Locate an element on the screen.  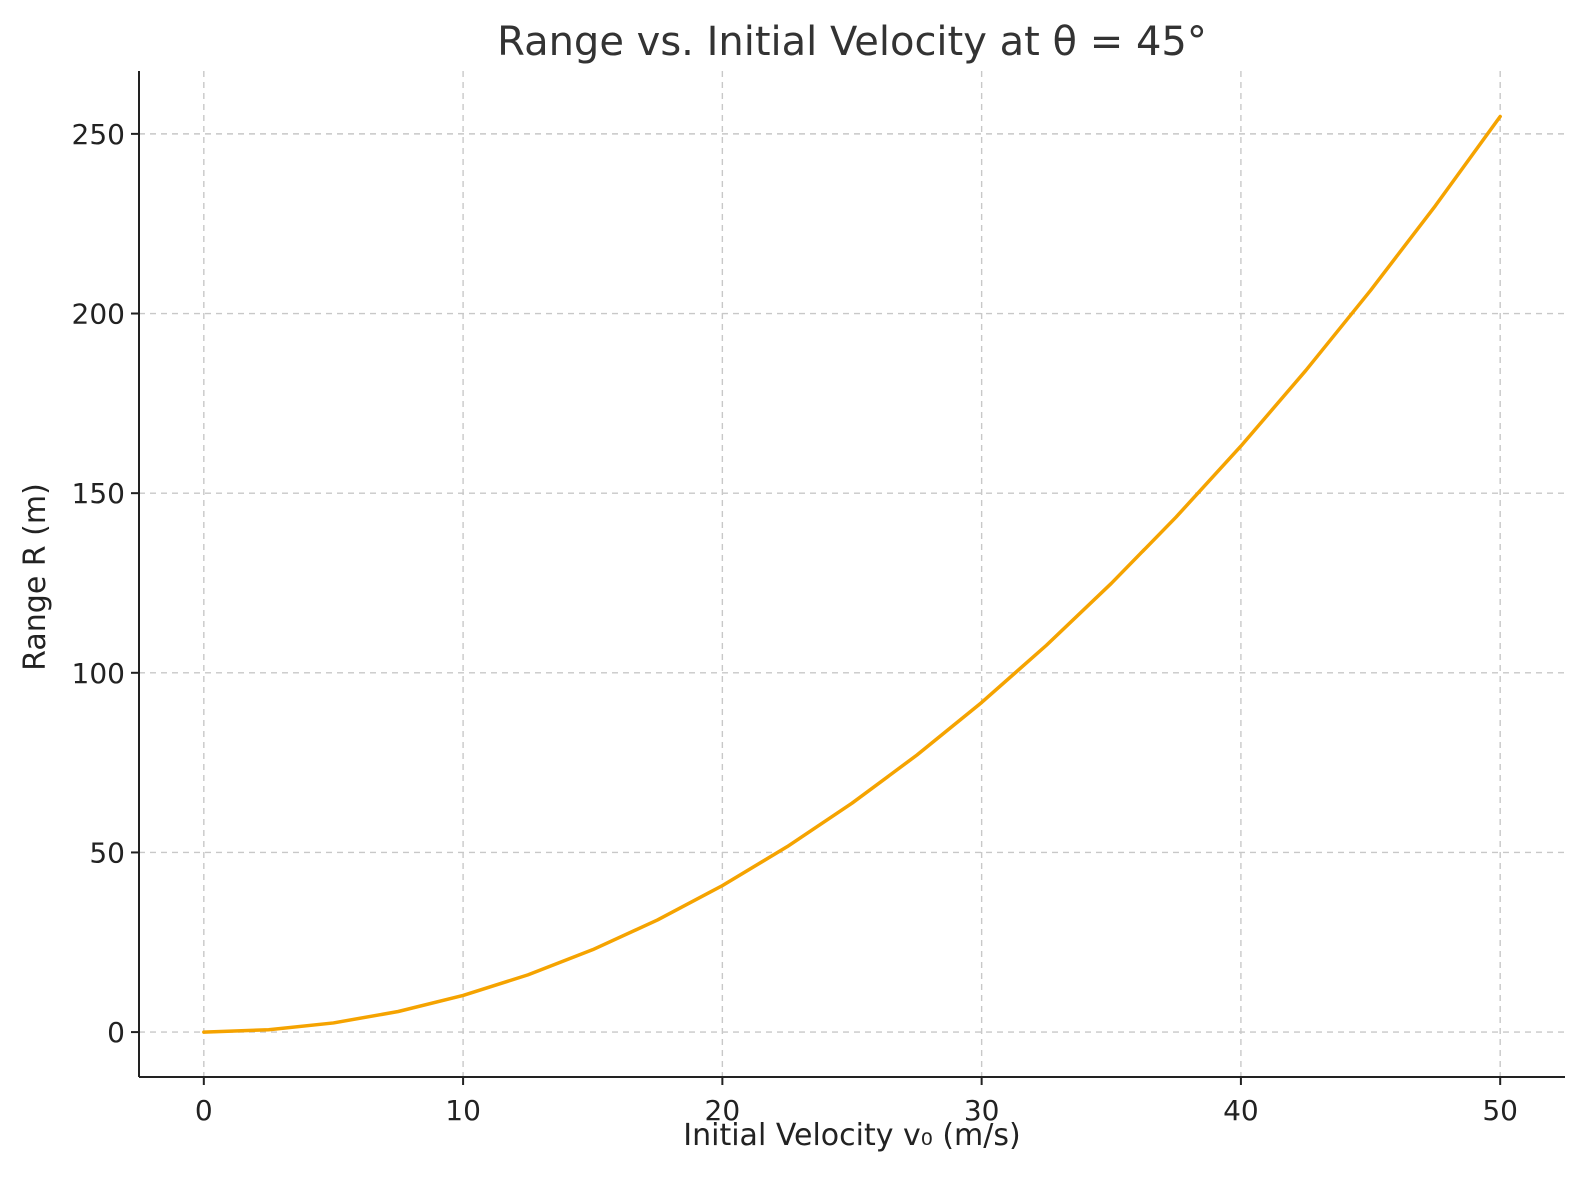
x-tick-label: 10 is located at coordinates (463, 1110).